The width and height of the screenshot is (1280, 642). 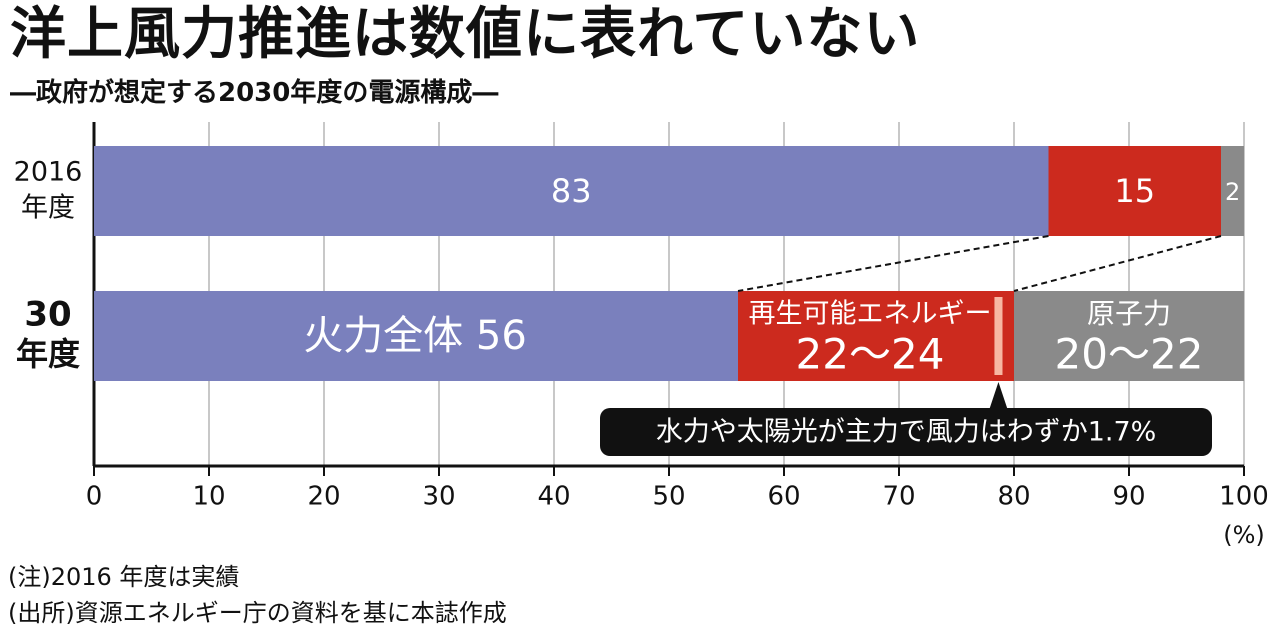 I want to click on note-source: (出所)資源エネルギー庁の資料を基に本誌作成, so click(x=257, y=613).